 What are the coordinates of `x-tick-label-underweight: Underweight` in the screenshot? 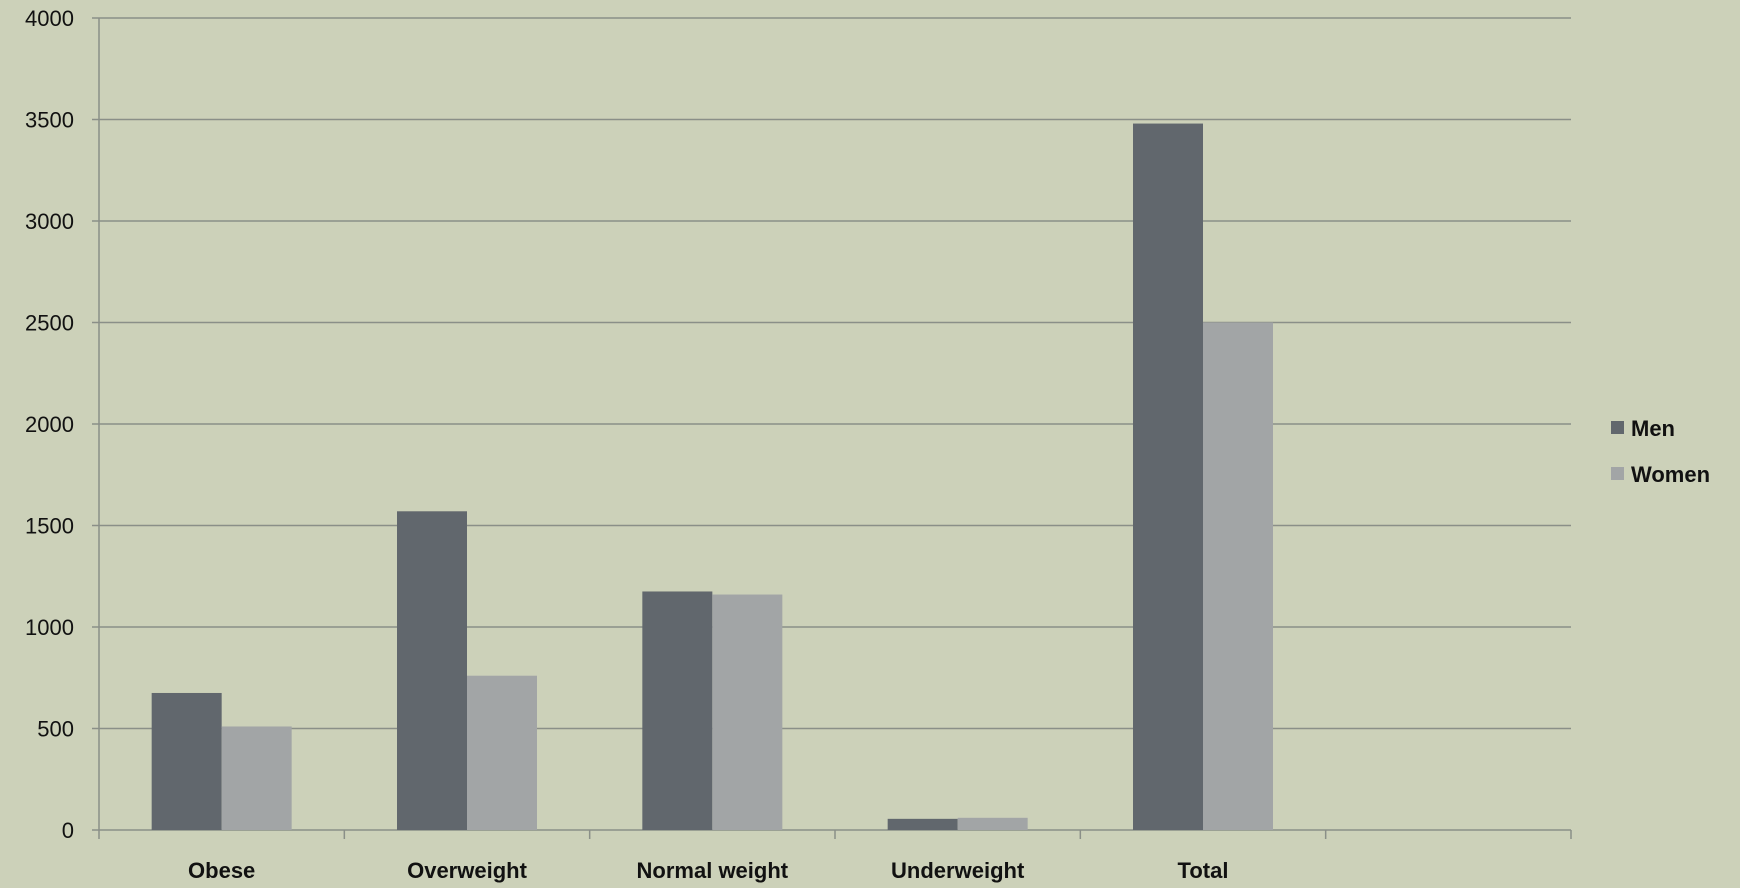 It's located at (958, 870).